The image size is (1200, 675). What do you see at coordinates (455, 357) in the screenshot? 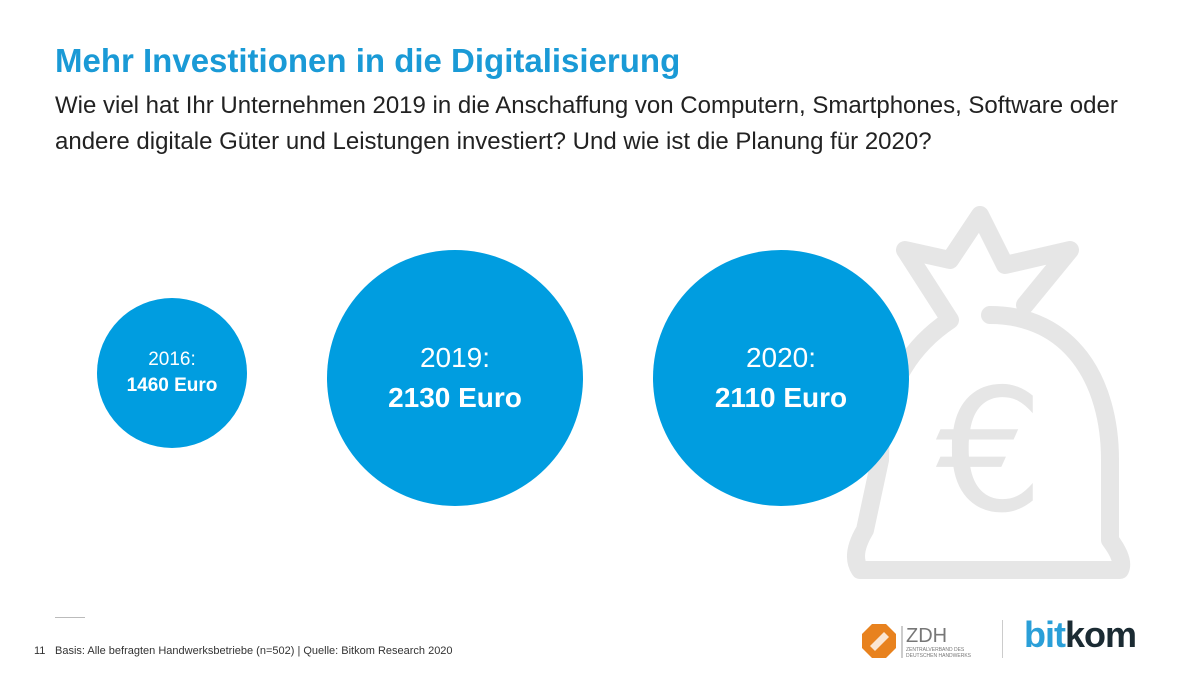
I see `bubble-year: 2019:` at bounding box center [455, 357].